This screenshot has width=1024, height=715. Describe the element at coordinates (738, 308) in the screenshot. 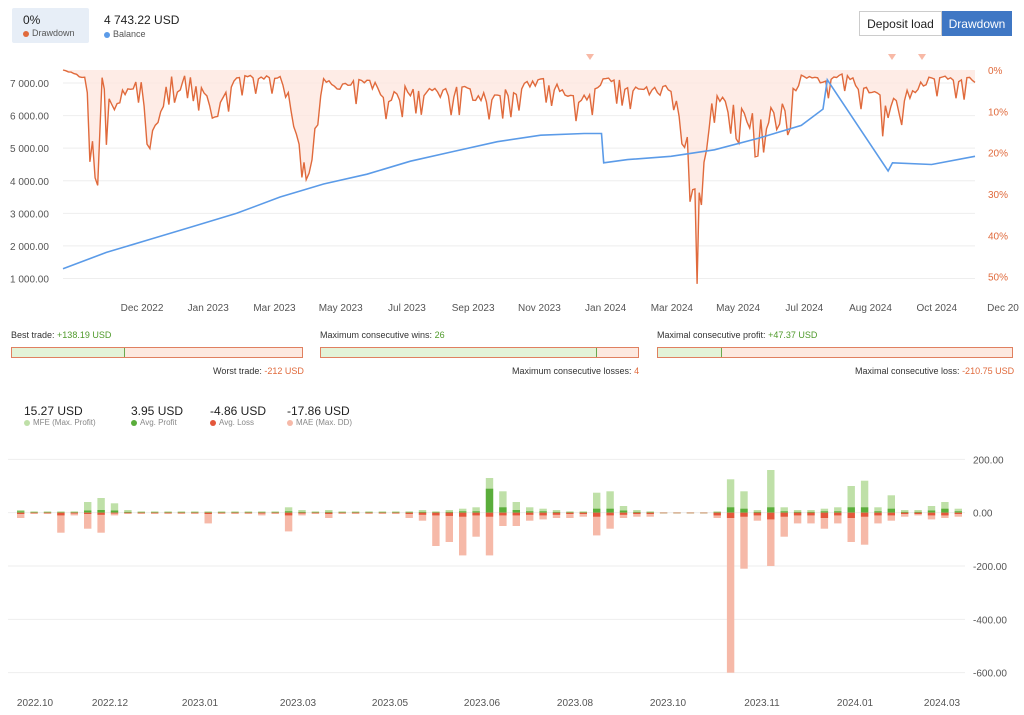

I see `x-tick-label: May 2024` at that location.